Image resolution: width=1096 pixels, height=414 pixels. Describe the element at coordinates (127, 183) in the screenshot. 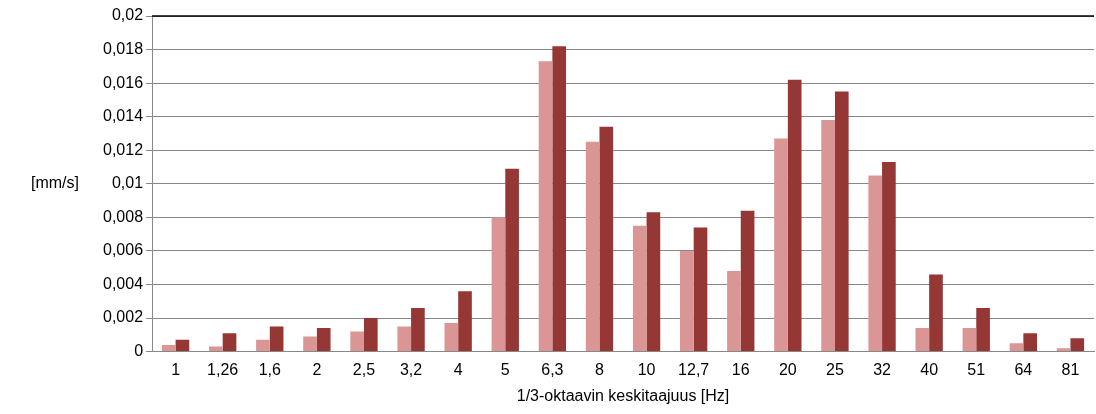

I see `y-tick-label: 0,01` at that location.